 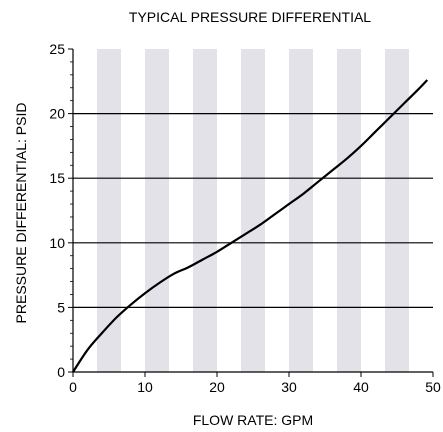 I want to click on x-tick-label: 0, so click(x=73, y=387).